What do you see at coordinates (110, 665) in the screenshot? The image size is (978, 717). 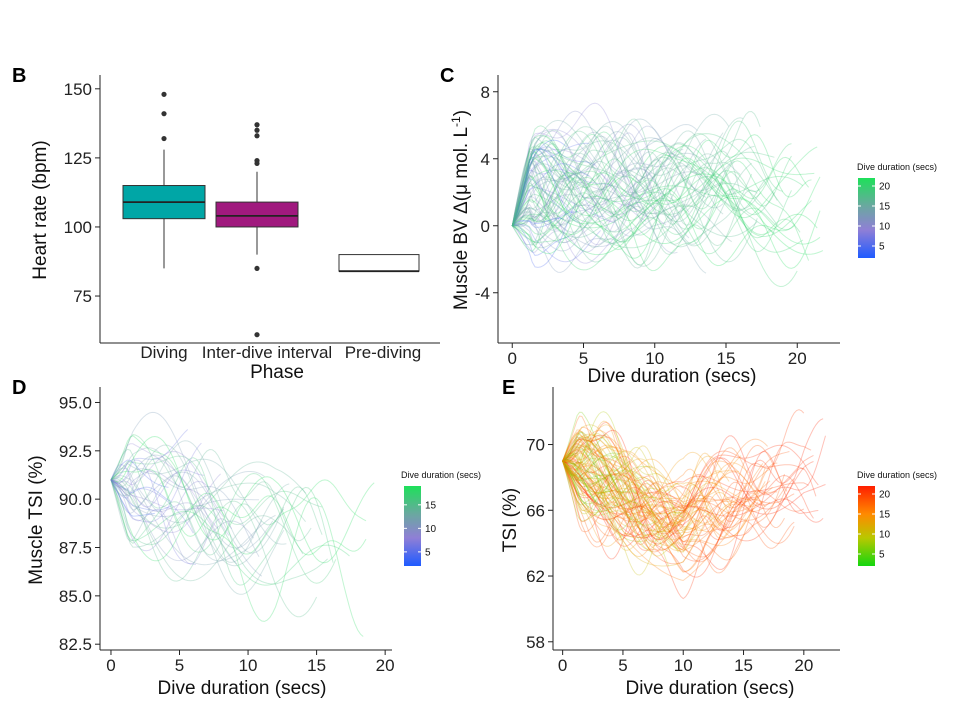 I see `panel-d-x-tick-label: 0` at bounding box center [110, 665].